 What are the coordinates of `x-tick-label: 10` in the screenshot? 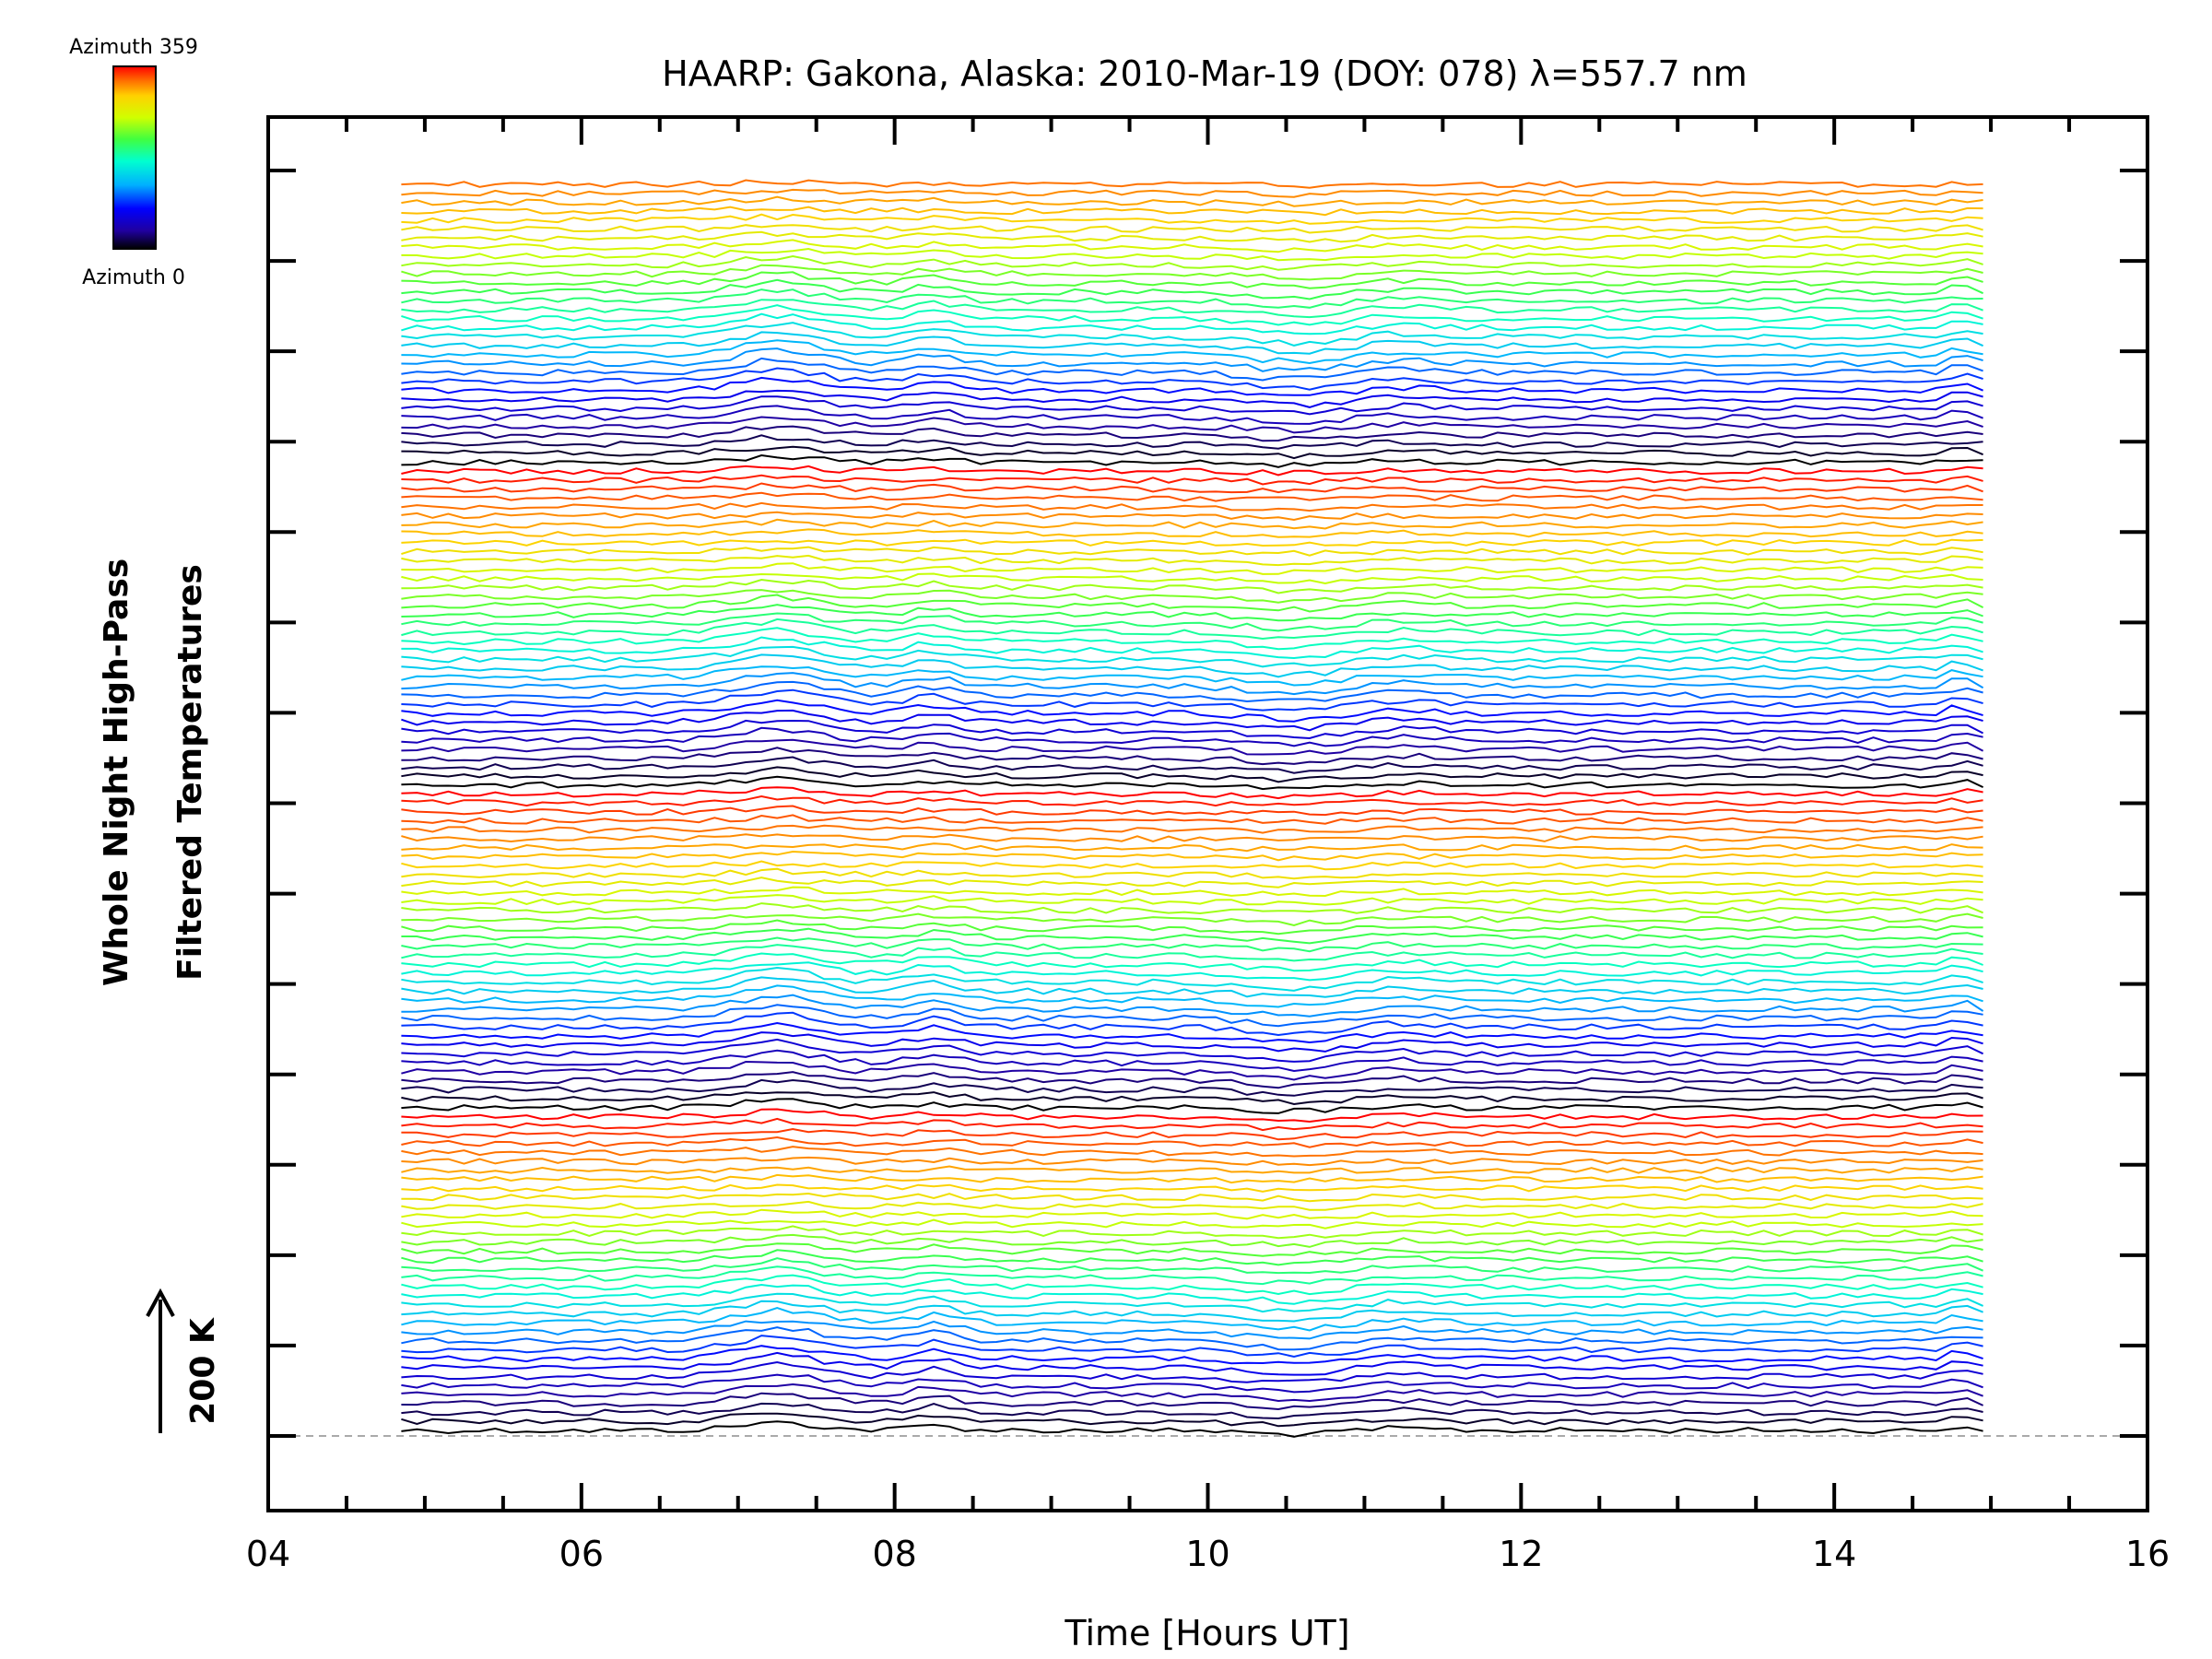 It's located at (1207, 1554).